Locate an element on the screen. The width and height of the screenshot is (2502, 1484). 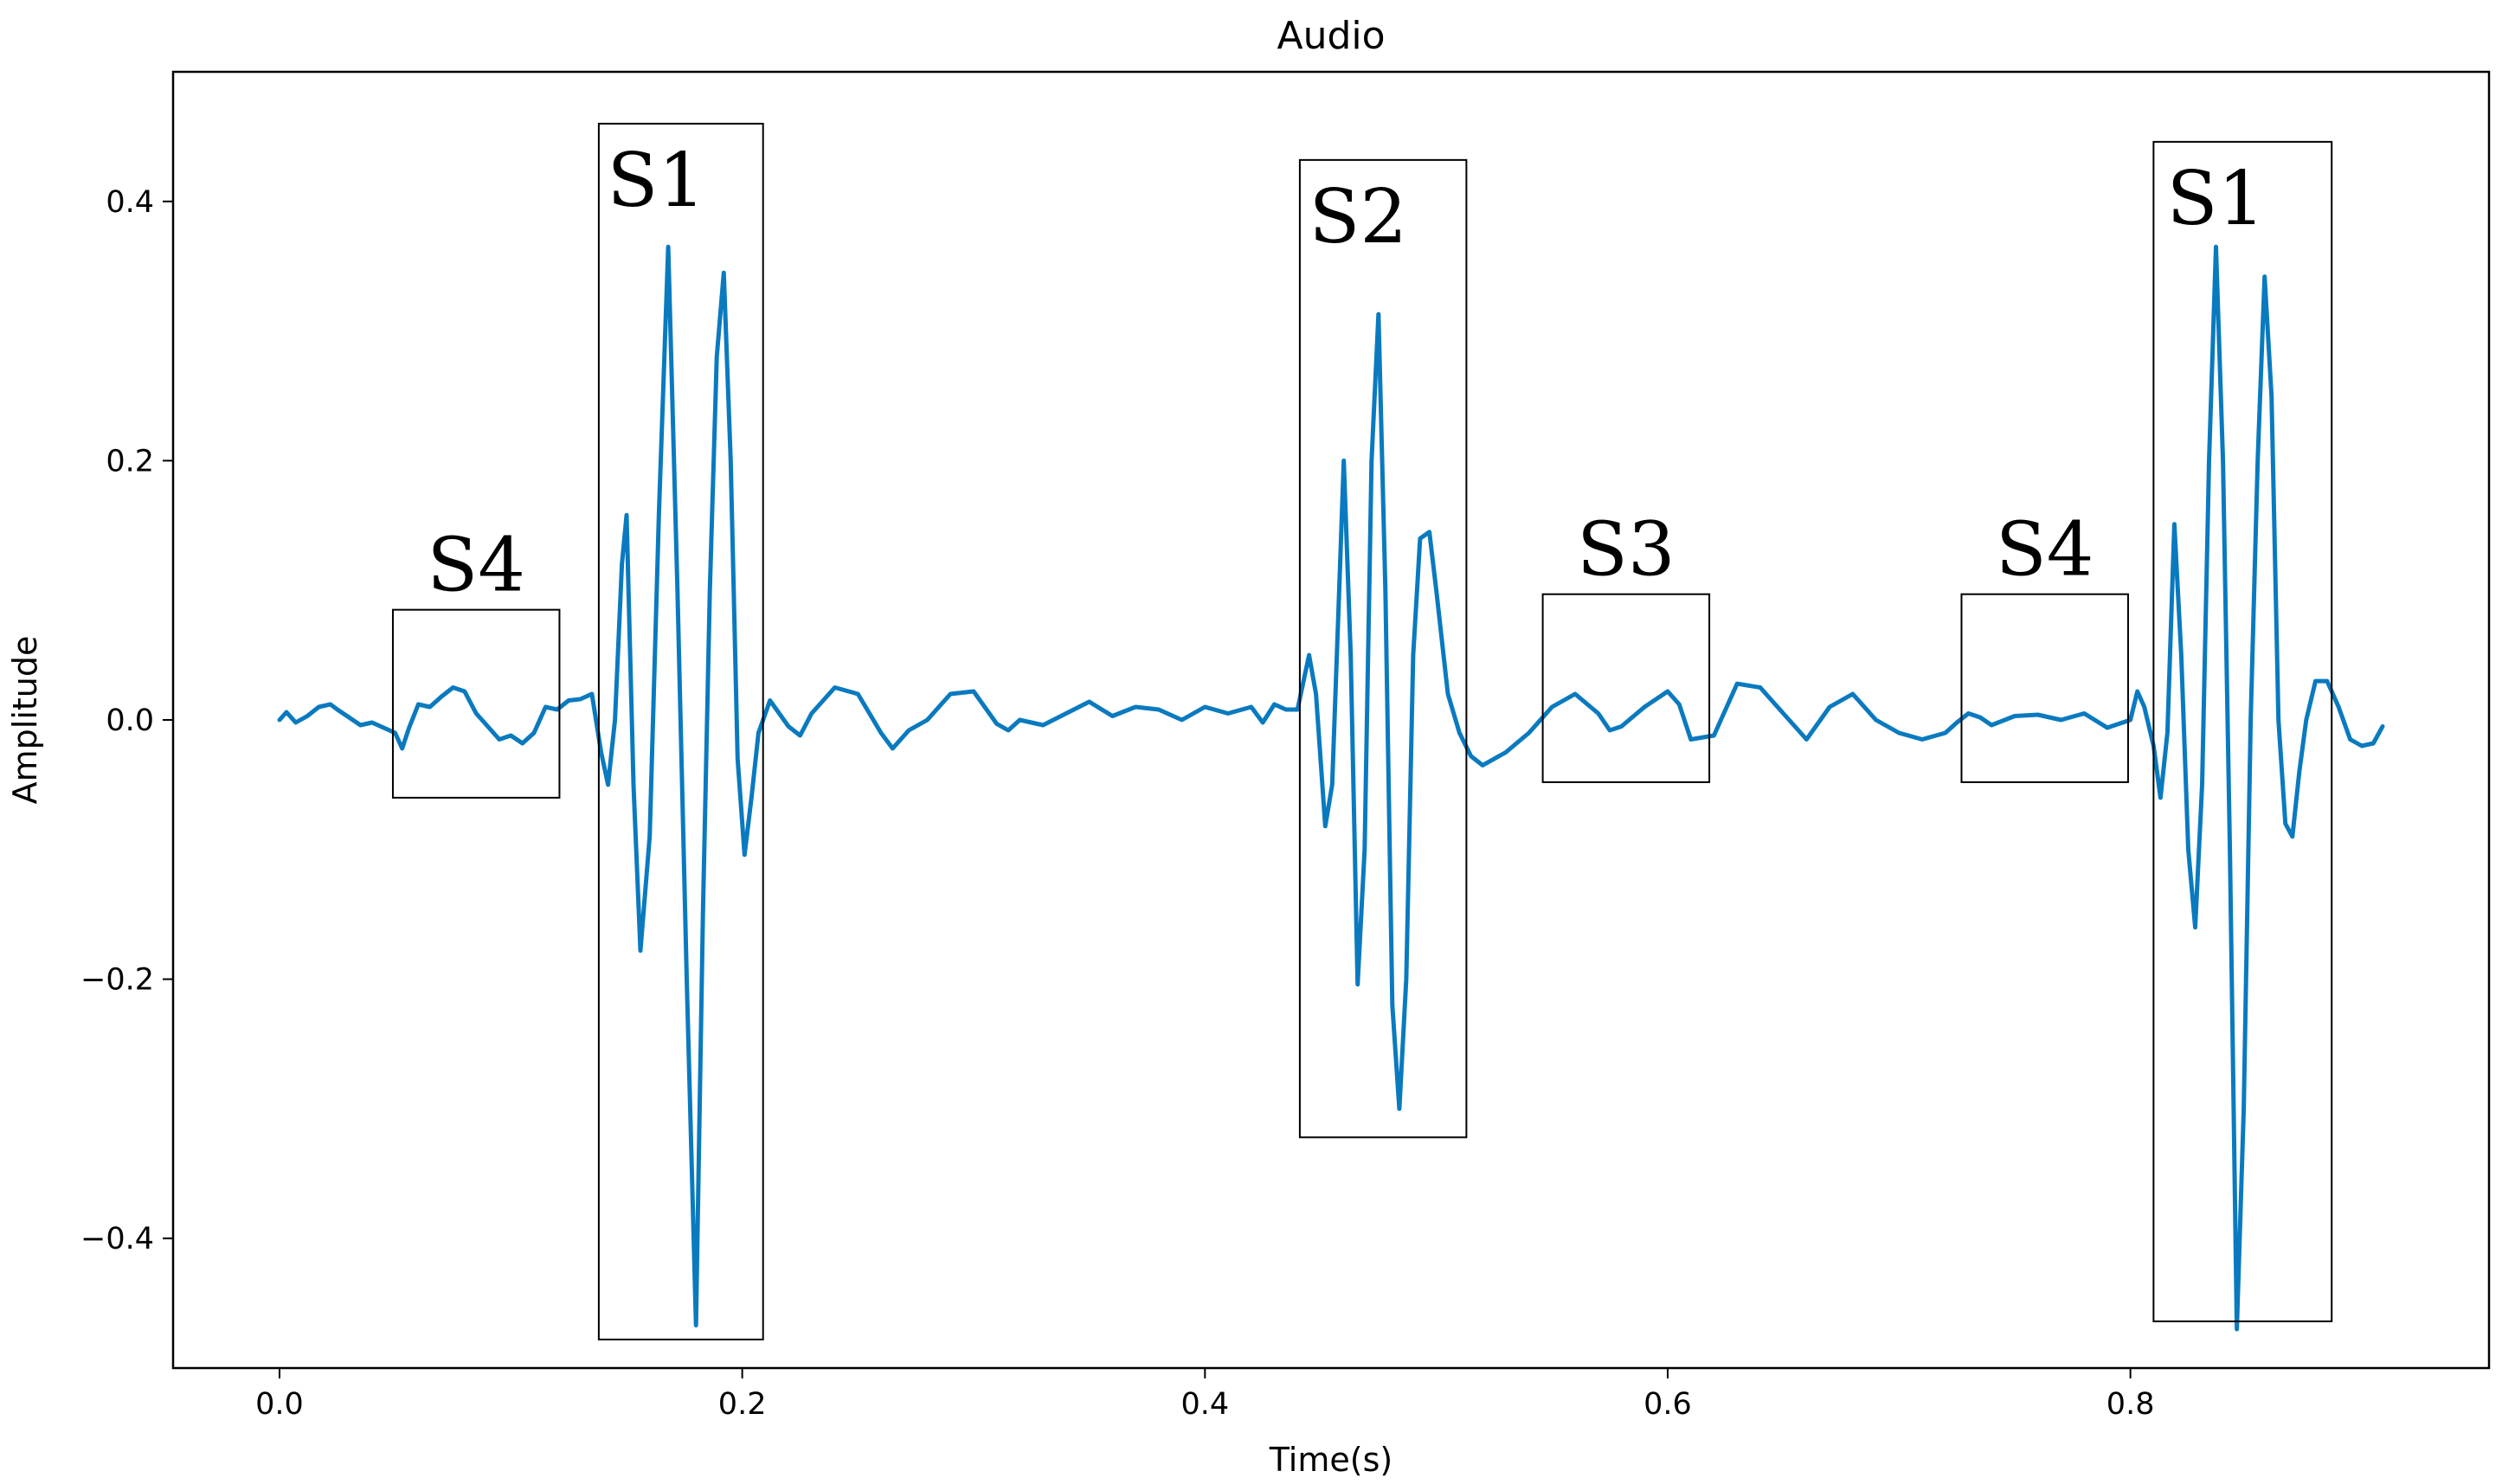
x-tick-label: 0.6 is located at coordinates (1667, 1404).